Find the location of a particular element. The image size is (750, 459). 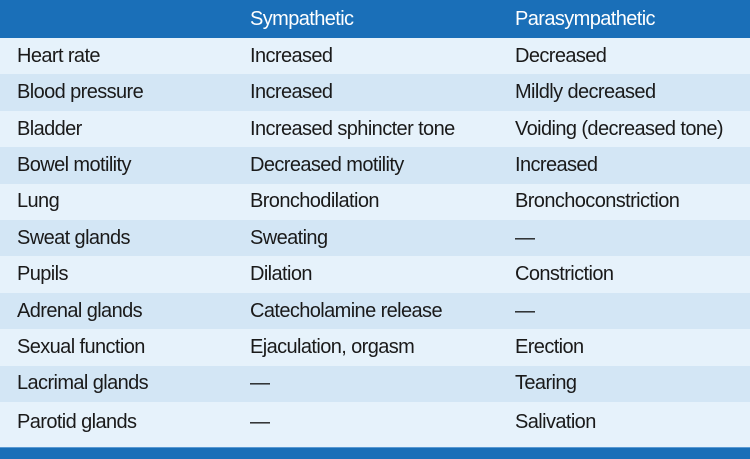

table-header: Sympathetic Parasympathetic is located at coordinates (375, 19).